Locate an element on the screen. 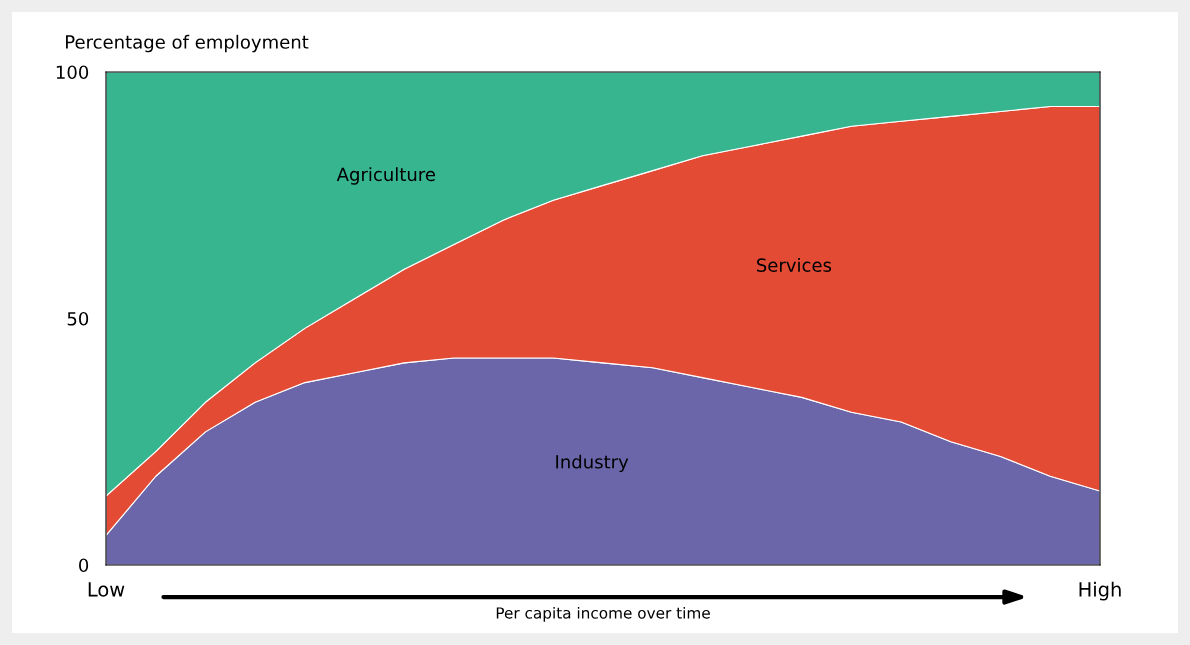 Image resolution: width=1190 pixels, height=645 pixels. x-axis-title: Per capita income over time is located at coordinates (603, 614).